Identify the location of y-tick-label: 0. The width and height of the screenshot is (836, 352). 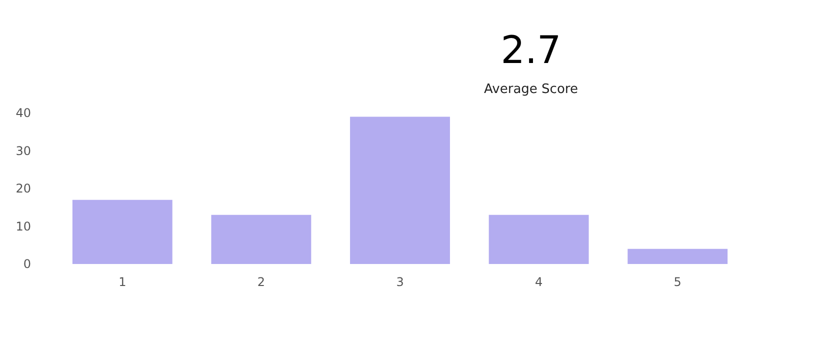
(27, 264).